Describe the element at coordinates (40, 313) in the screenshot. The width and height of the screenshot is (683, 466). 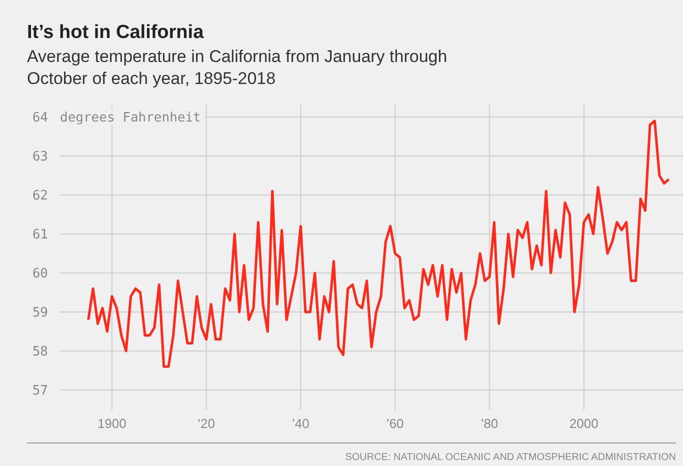
I see `y-tick-label: 59` at that location.